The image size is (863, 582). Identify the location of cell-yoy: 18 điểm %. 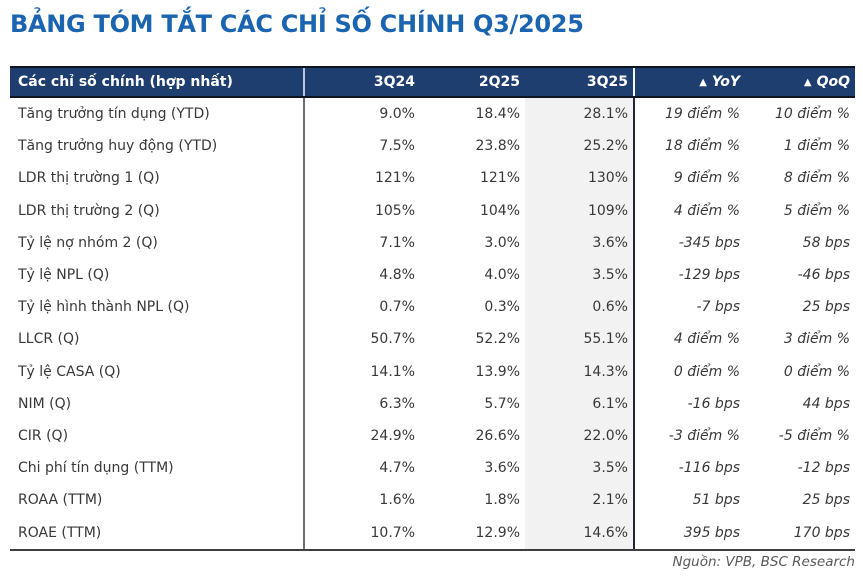
(702, 146).